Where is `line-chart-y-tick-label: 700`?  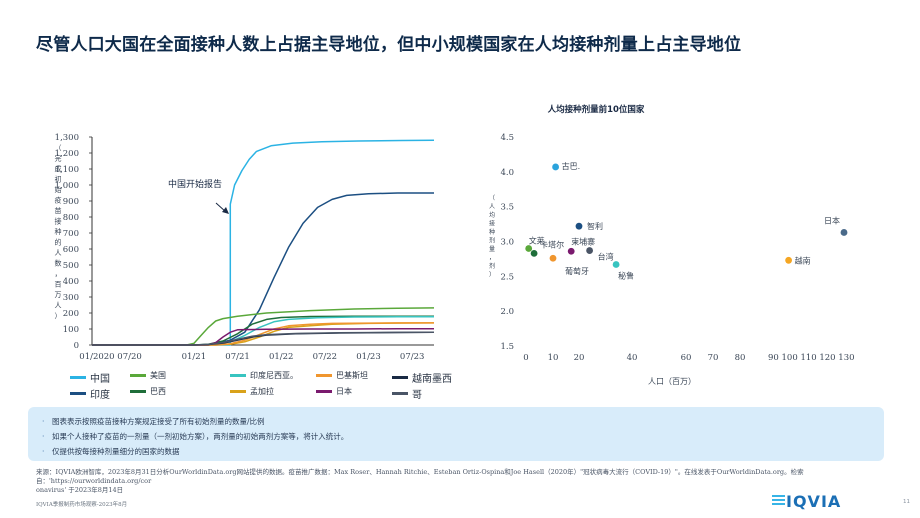 line-chart-y-tick-label: 700 is located at coordinates (71, 234).